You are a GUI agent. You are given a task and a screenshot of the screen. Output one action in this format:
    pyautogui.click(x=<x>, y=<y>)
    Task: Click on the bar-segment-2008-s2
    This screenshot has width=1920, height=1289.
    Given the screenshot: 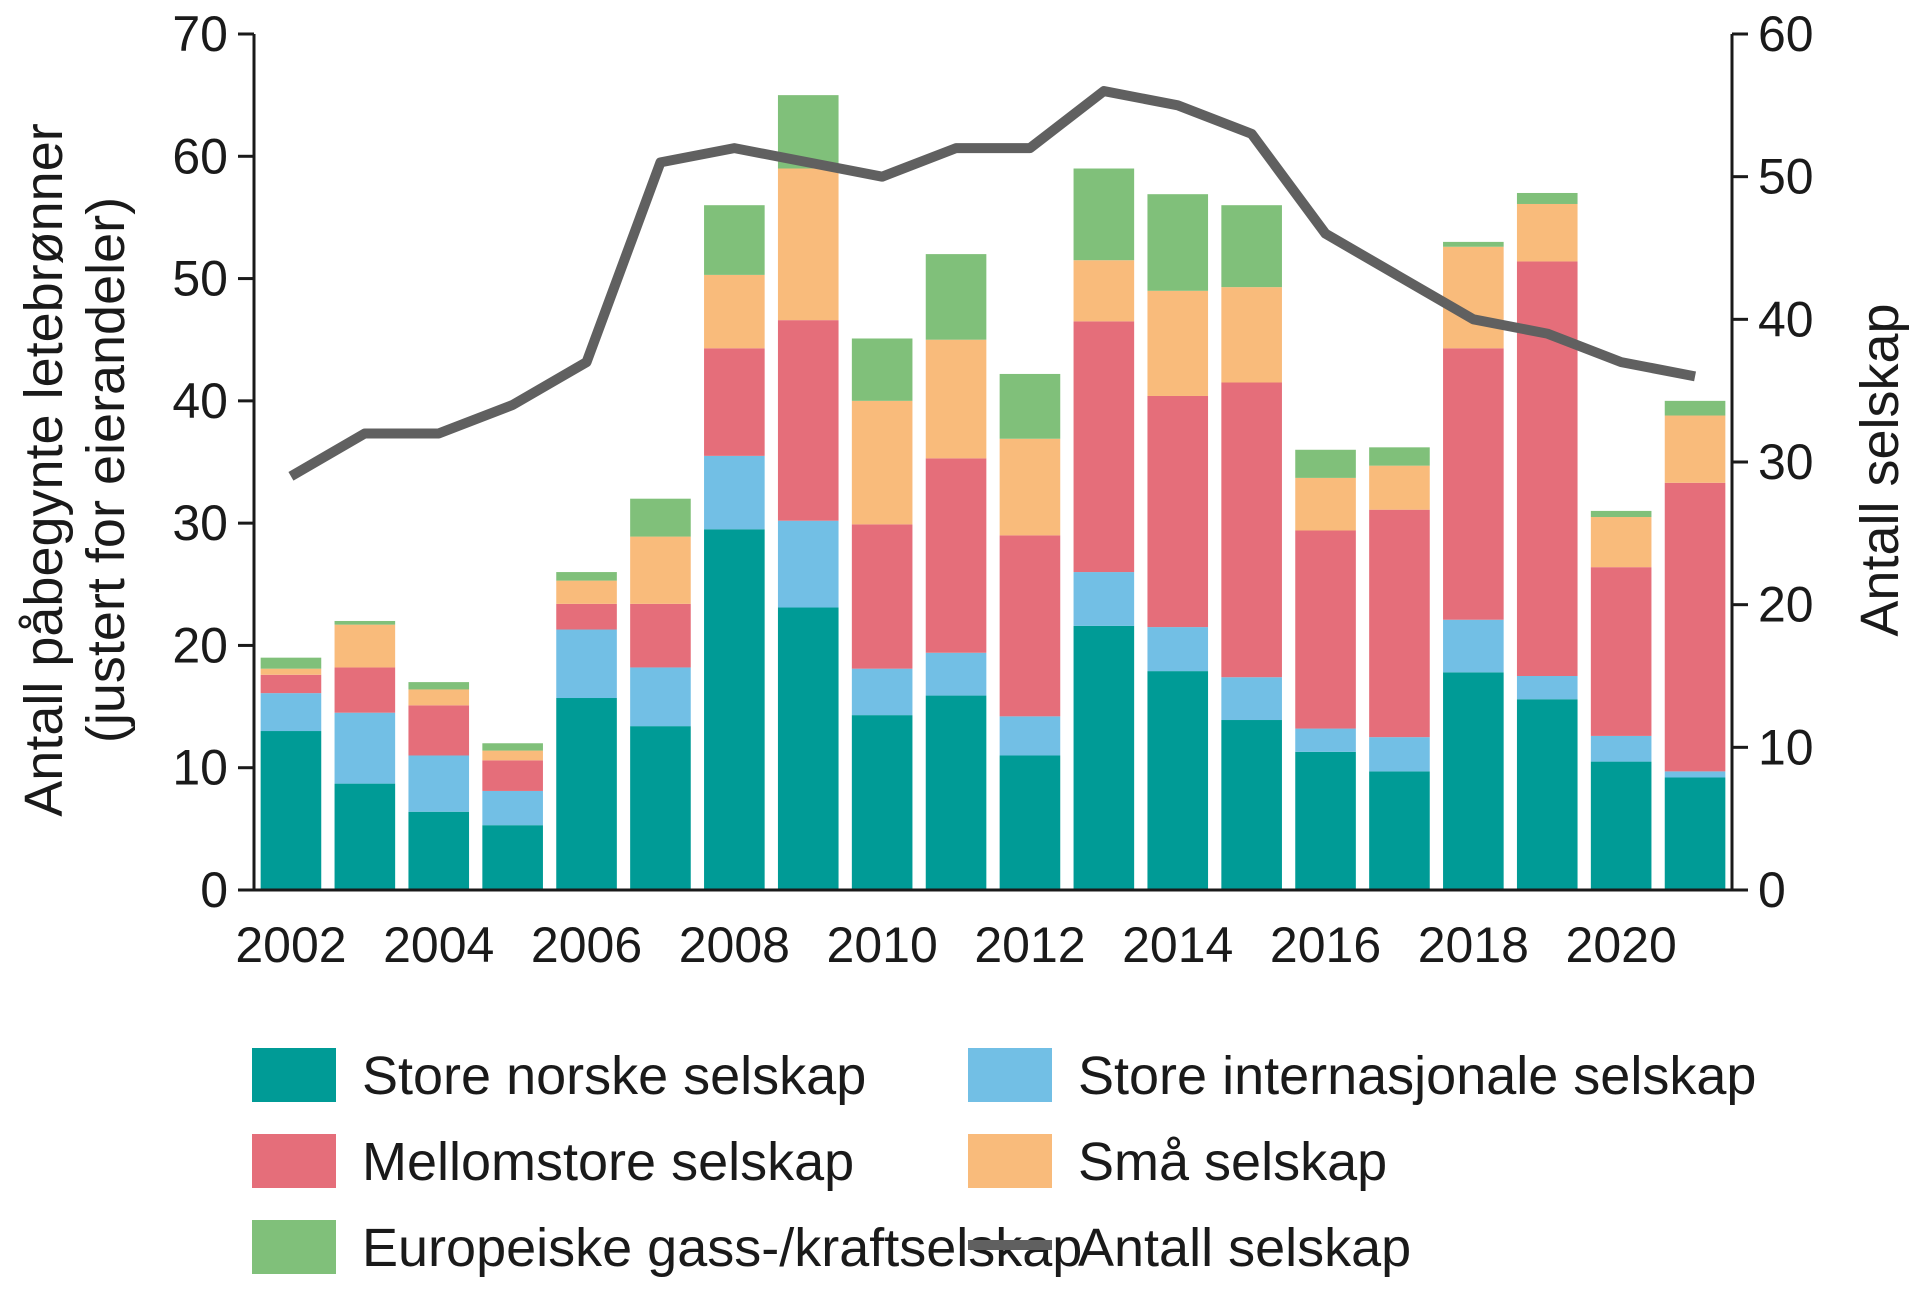 What is the action you would take?
    pyautogui.click(x=734, y=402)
    